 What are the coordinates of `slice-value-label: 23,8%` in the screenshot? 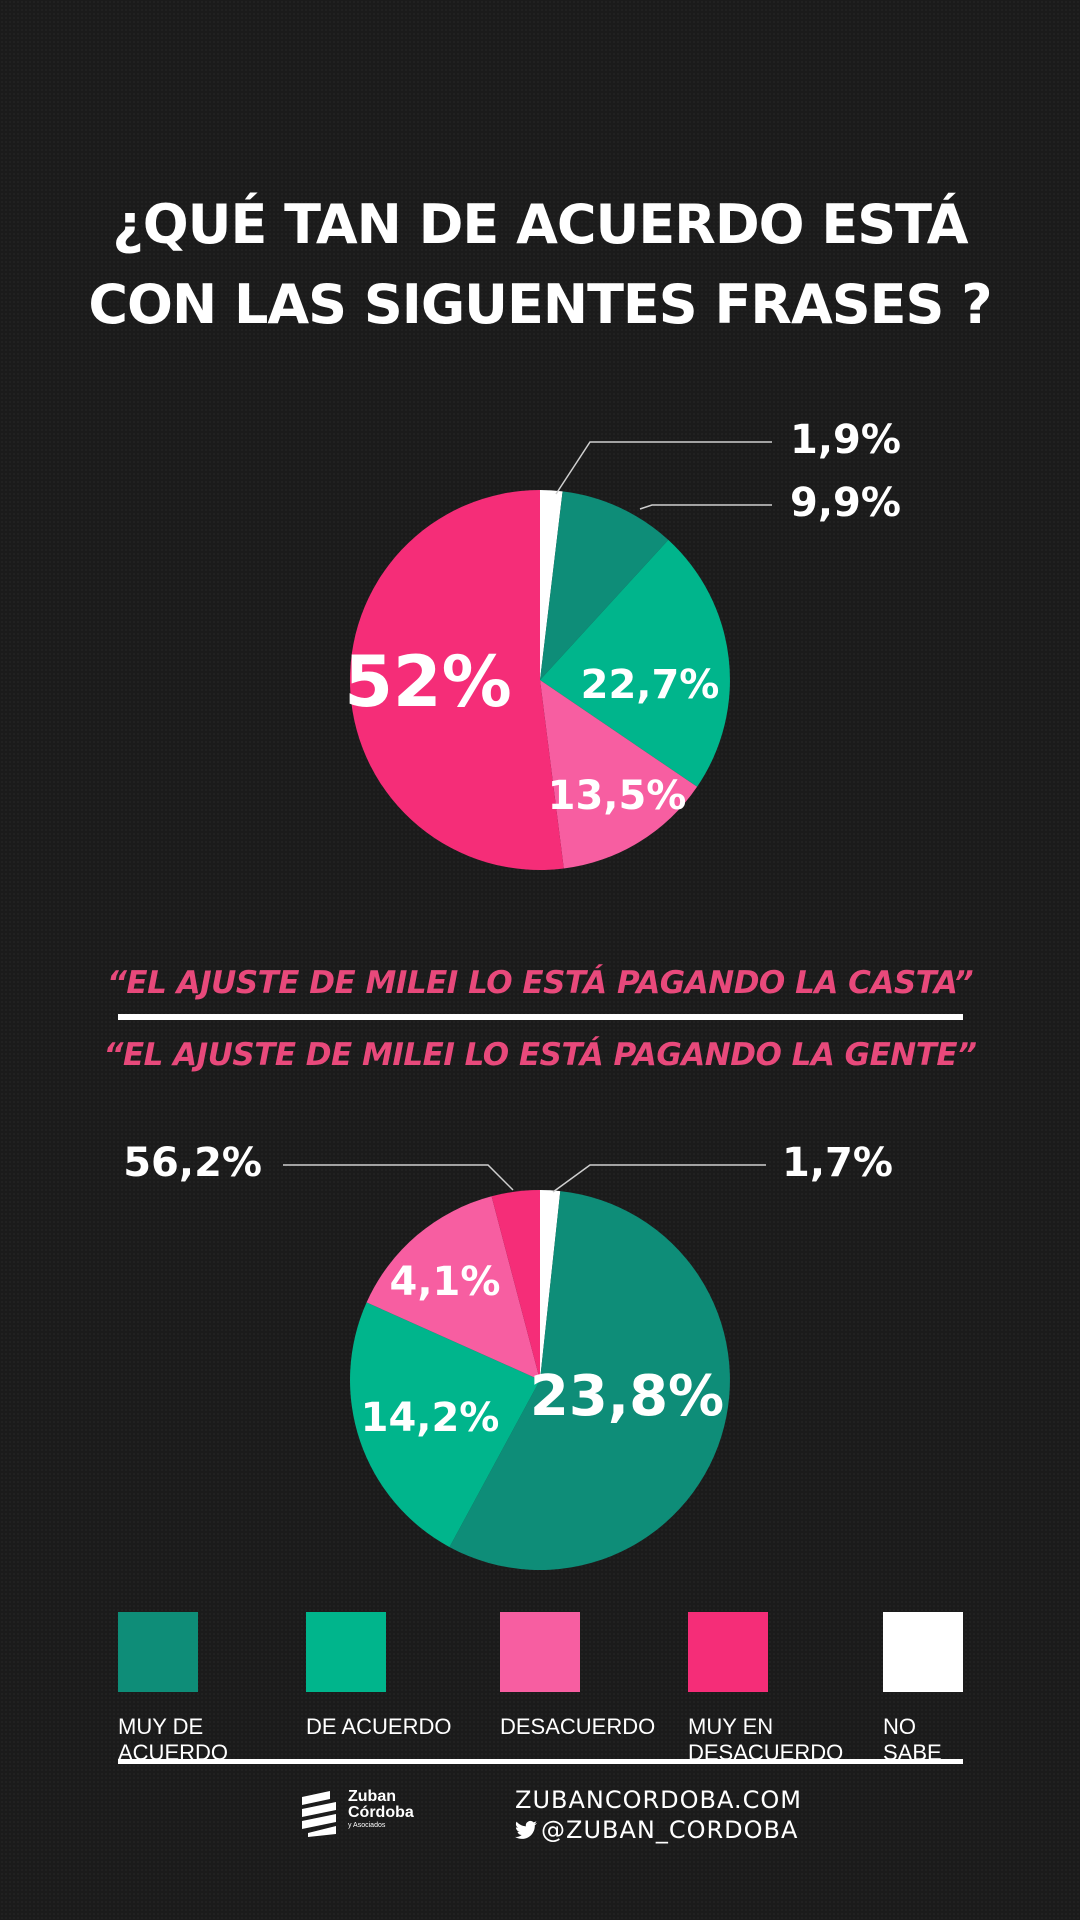 It's located at (627, 1396).